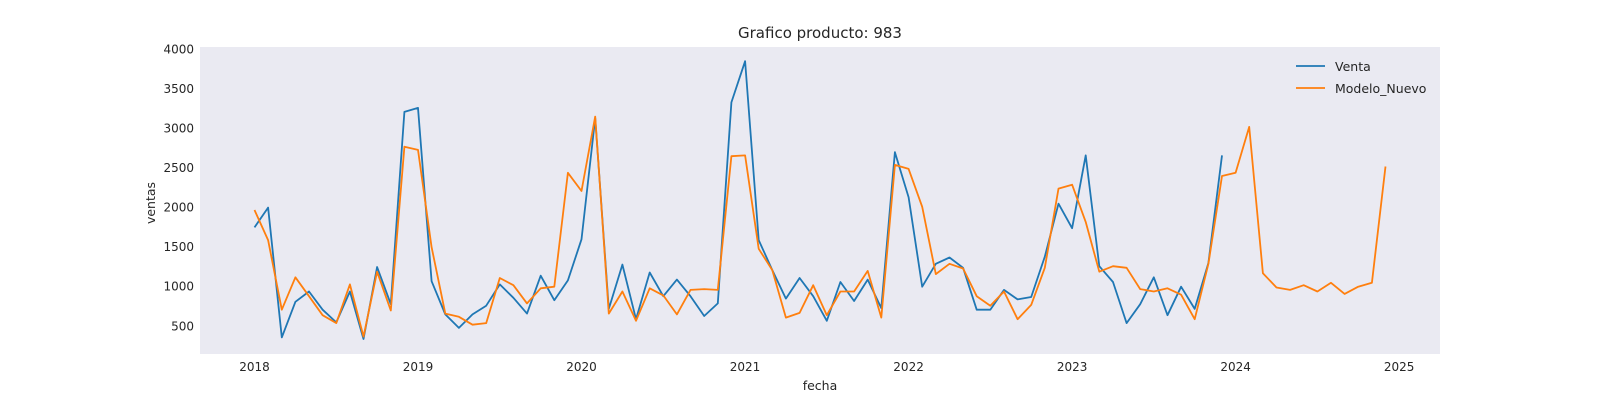  I want to click on x-axis-ticks: 2018 2019 2020 2021 2022 2023 2024 2025, so click(826, 367).